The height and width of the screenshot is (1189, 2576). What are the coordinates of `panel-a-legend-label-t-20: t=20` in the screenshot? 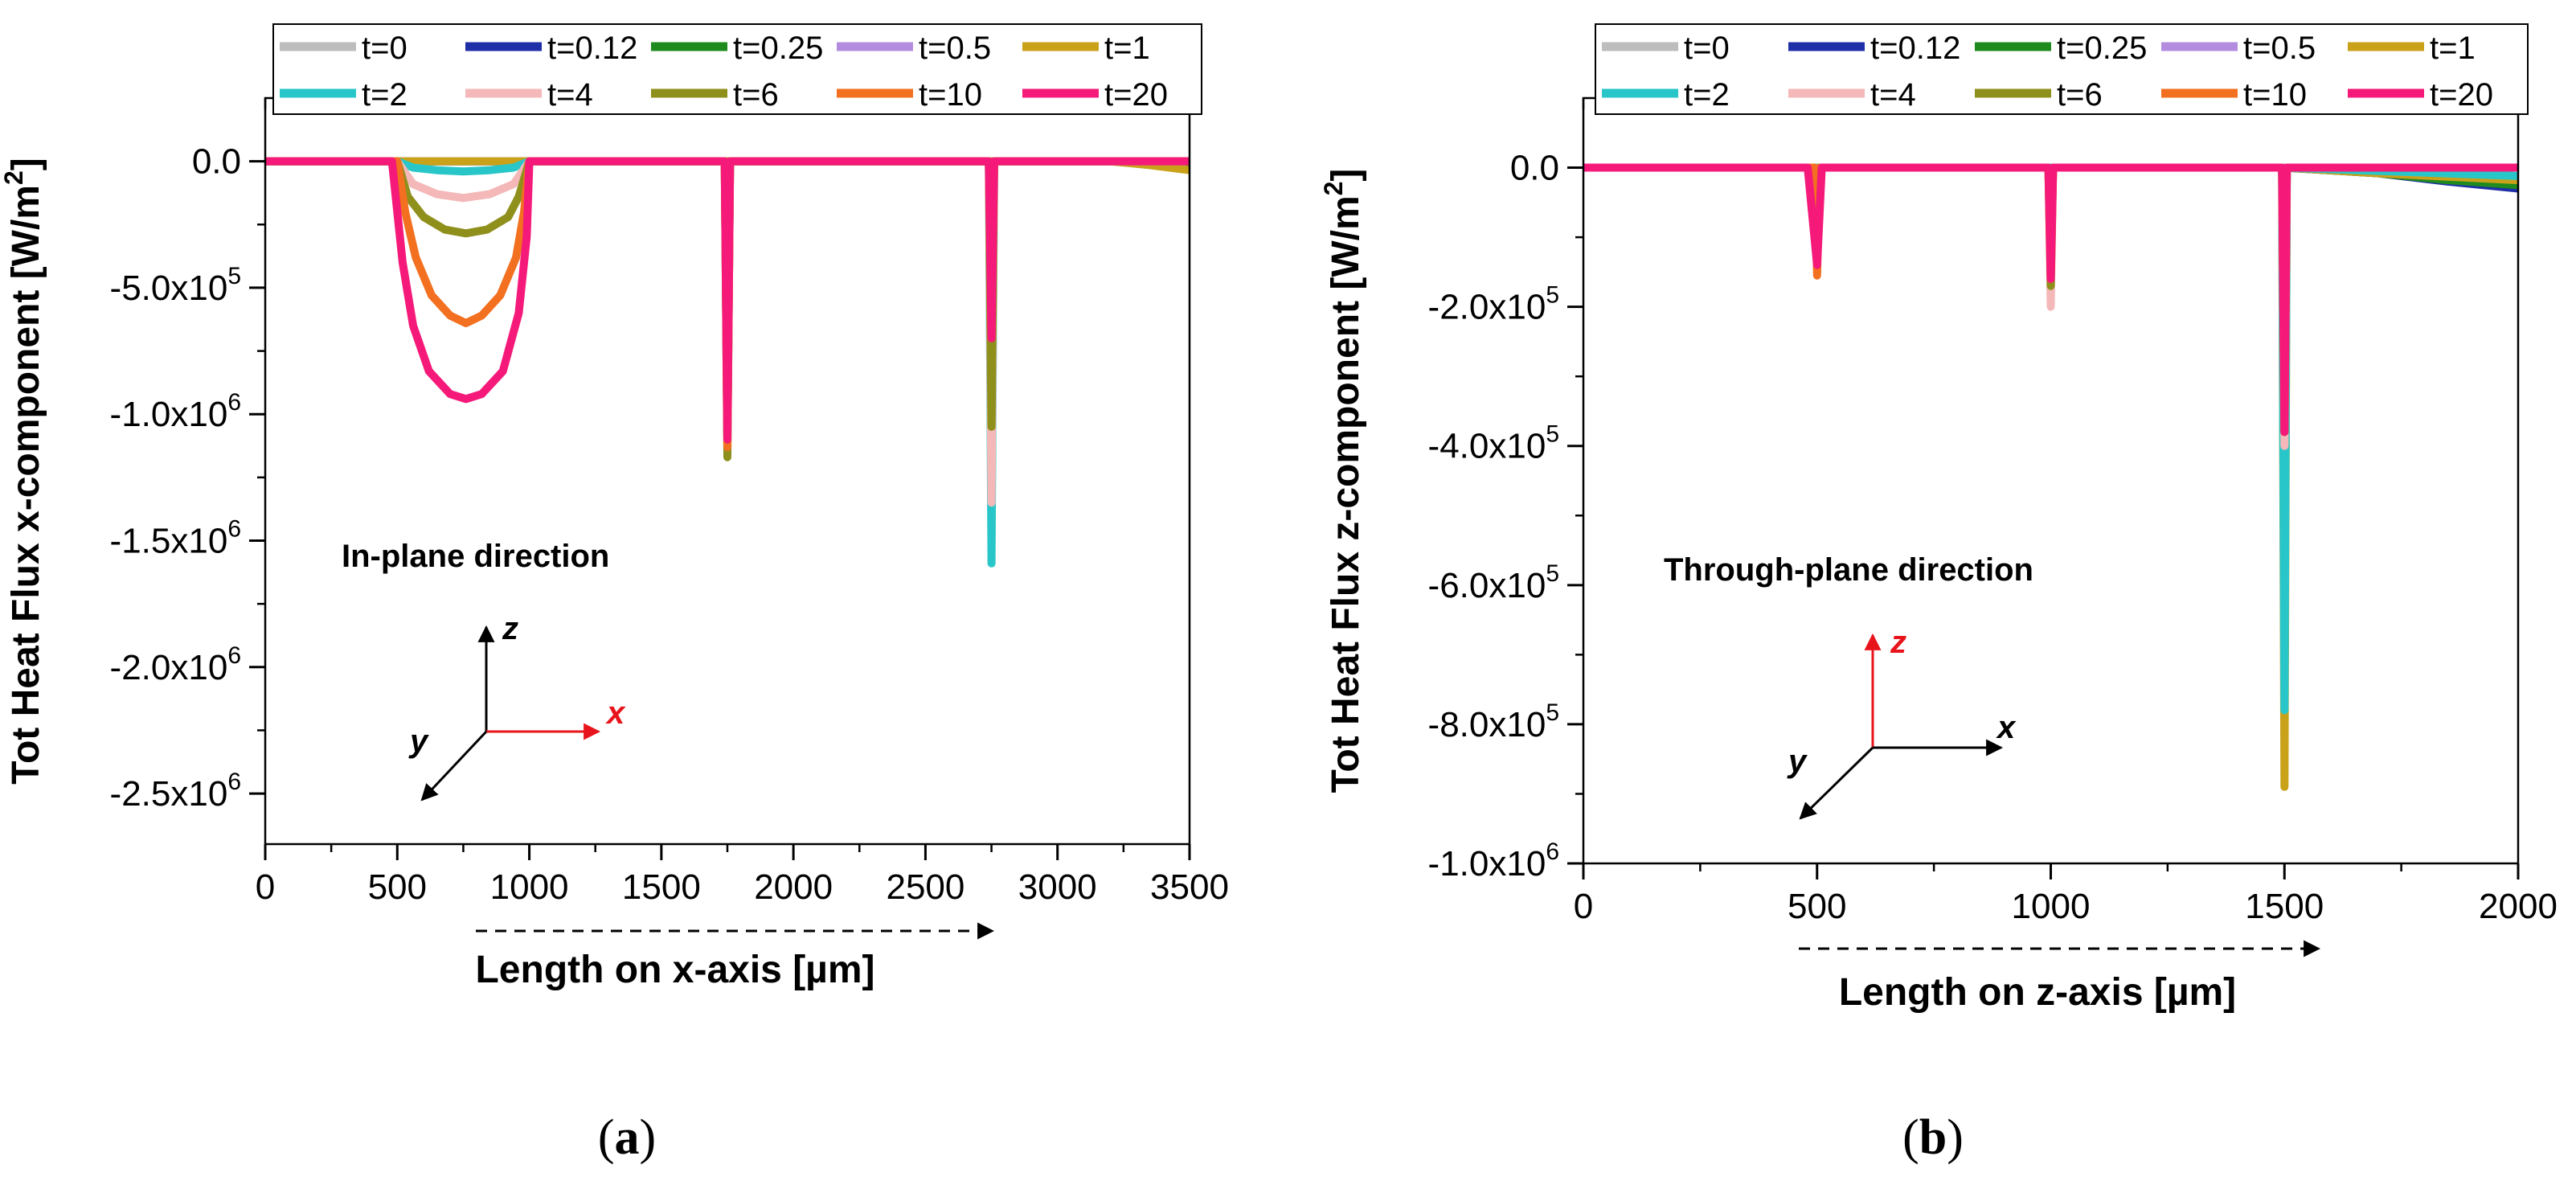 It's located at (1136, 95).